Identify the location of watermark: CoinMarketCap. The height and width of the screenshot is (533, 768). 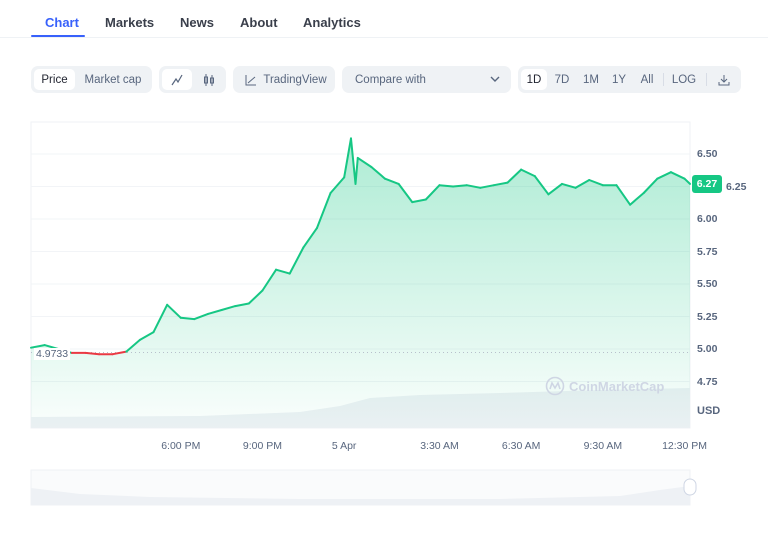
(604, 386).